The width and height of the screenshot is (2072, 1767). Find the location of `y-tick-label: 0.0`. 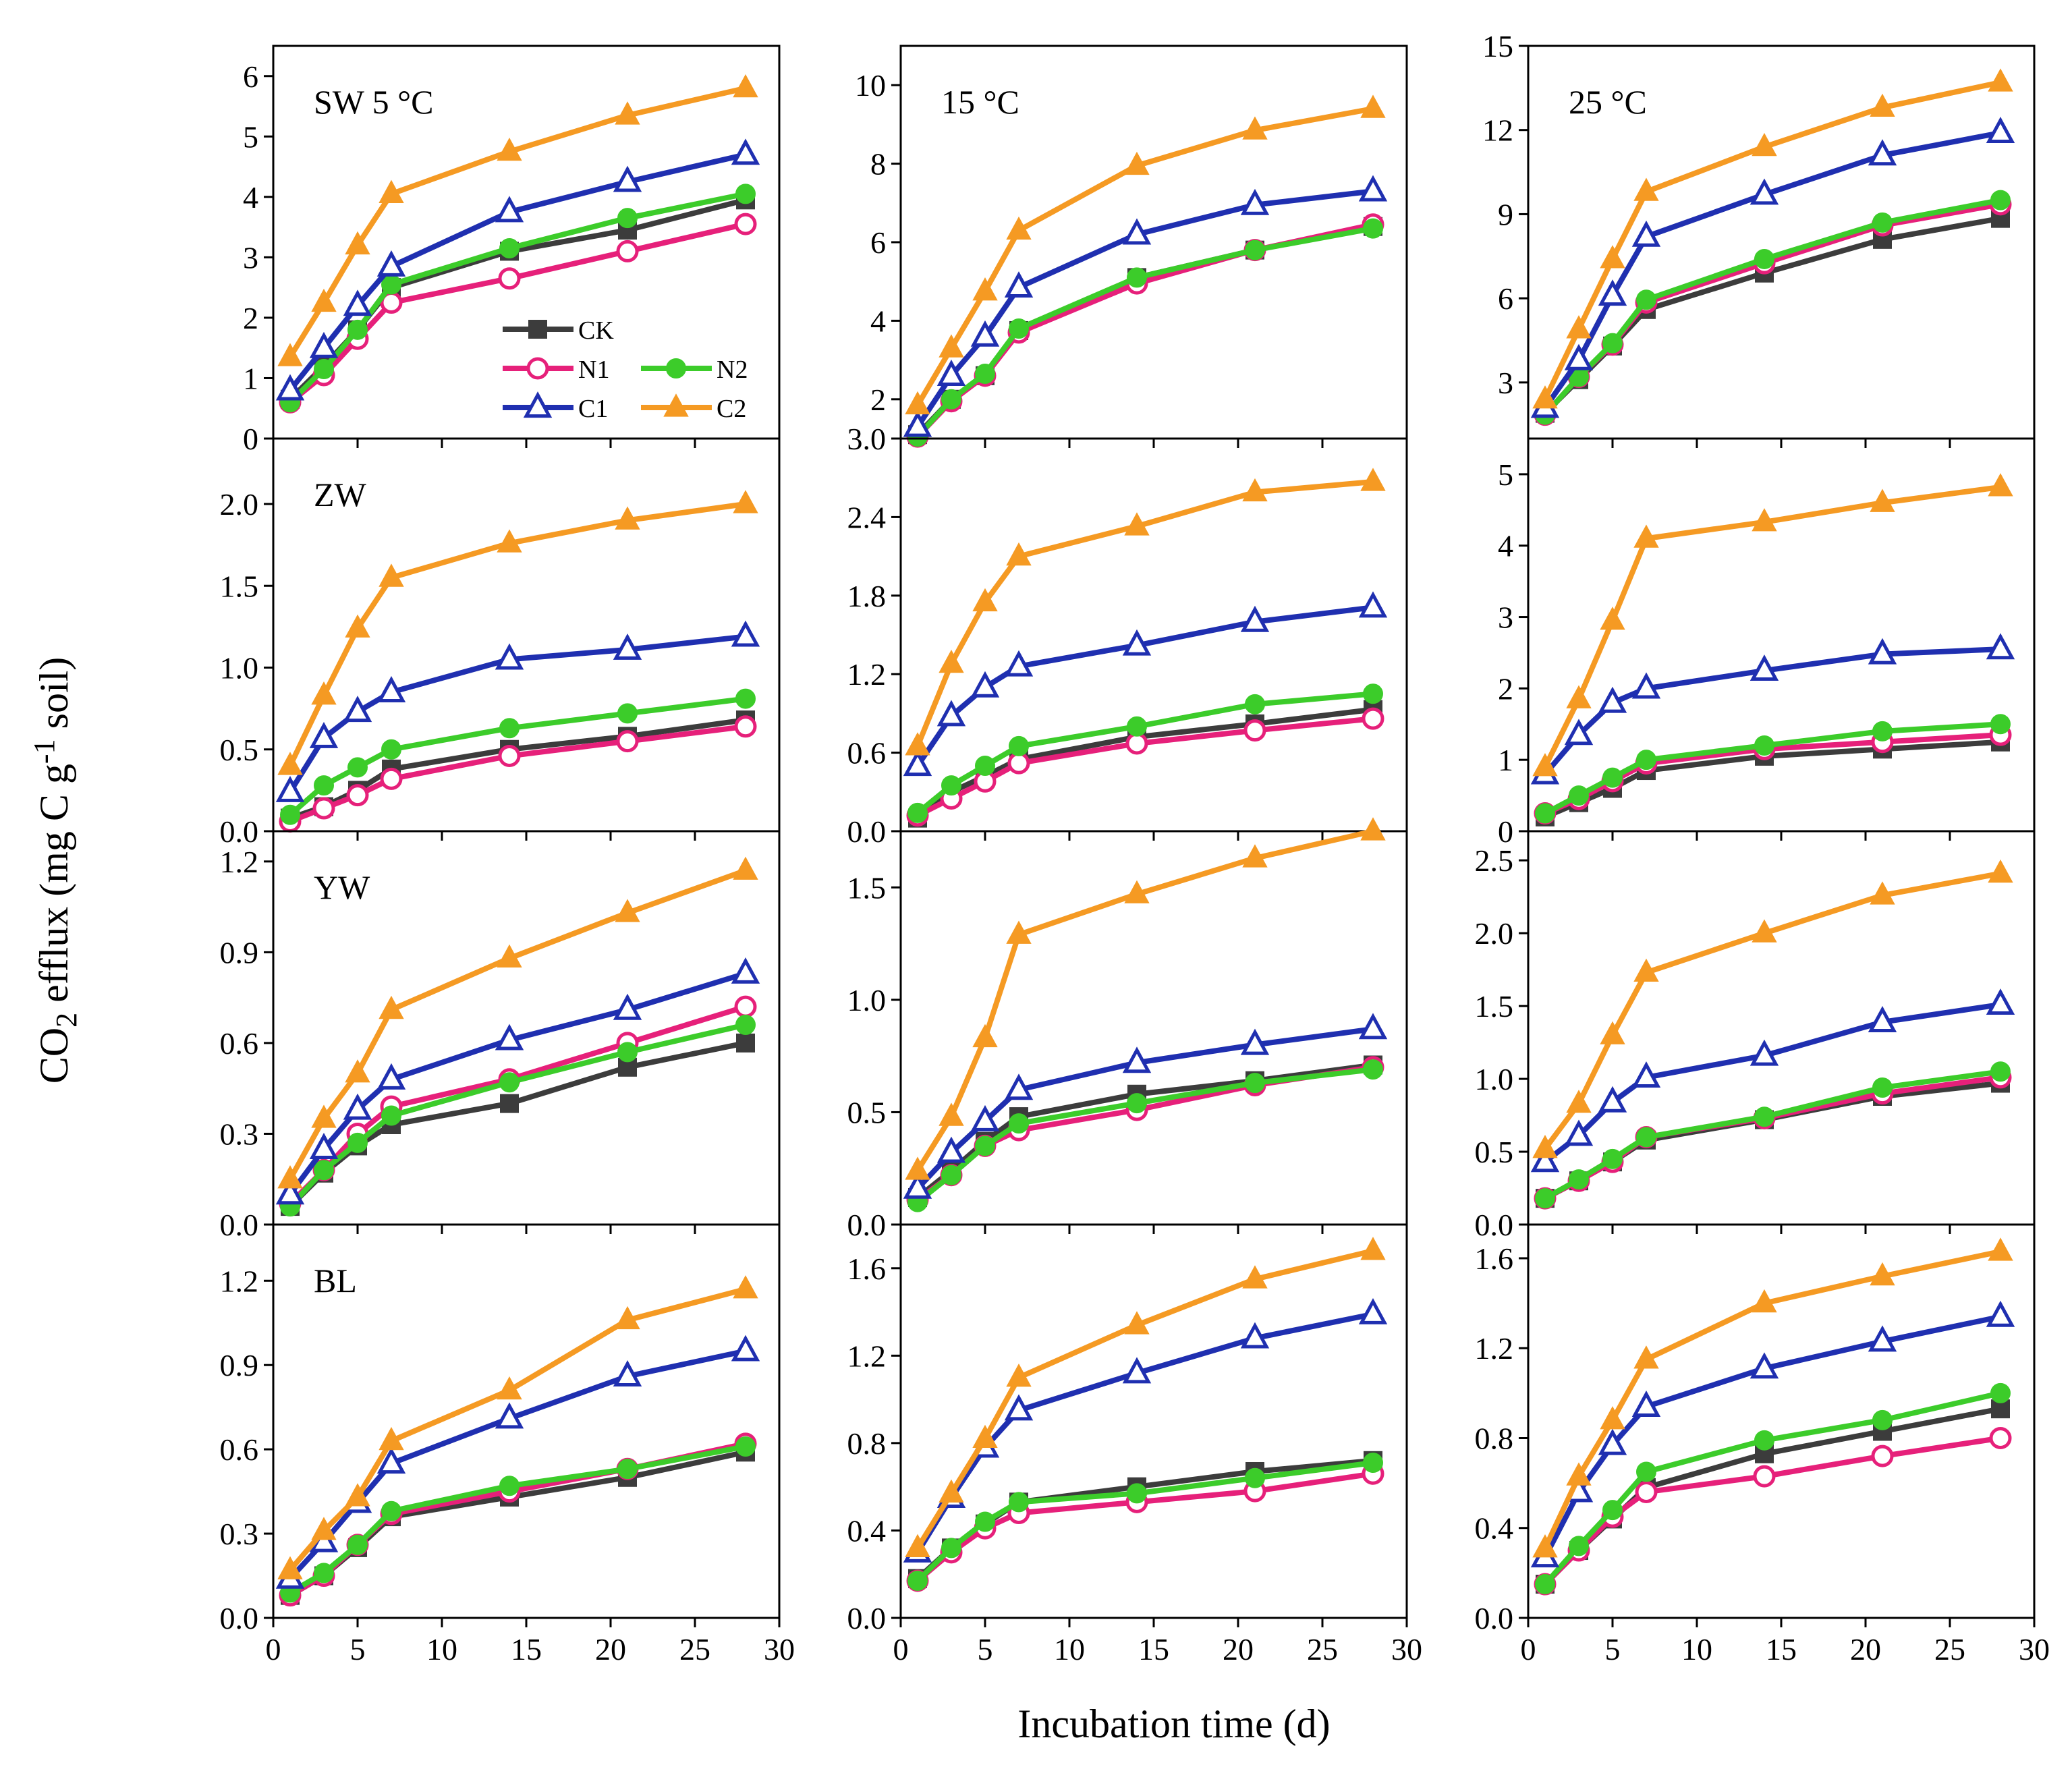

y-tick-label: 0.0 is located at coordinates (239, 832).